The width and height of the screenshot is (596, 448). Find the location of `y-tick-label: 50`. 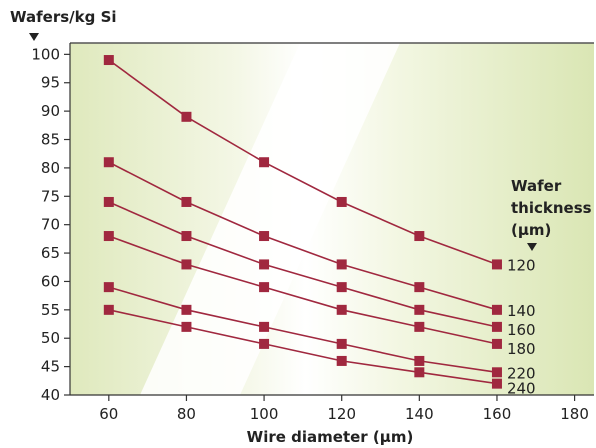

y-tick-label: 50 is located at coordinates (50, 338).